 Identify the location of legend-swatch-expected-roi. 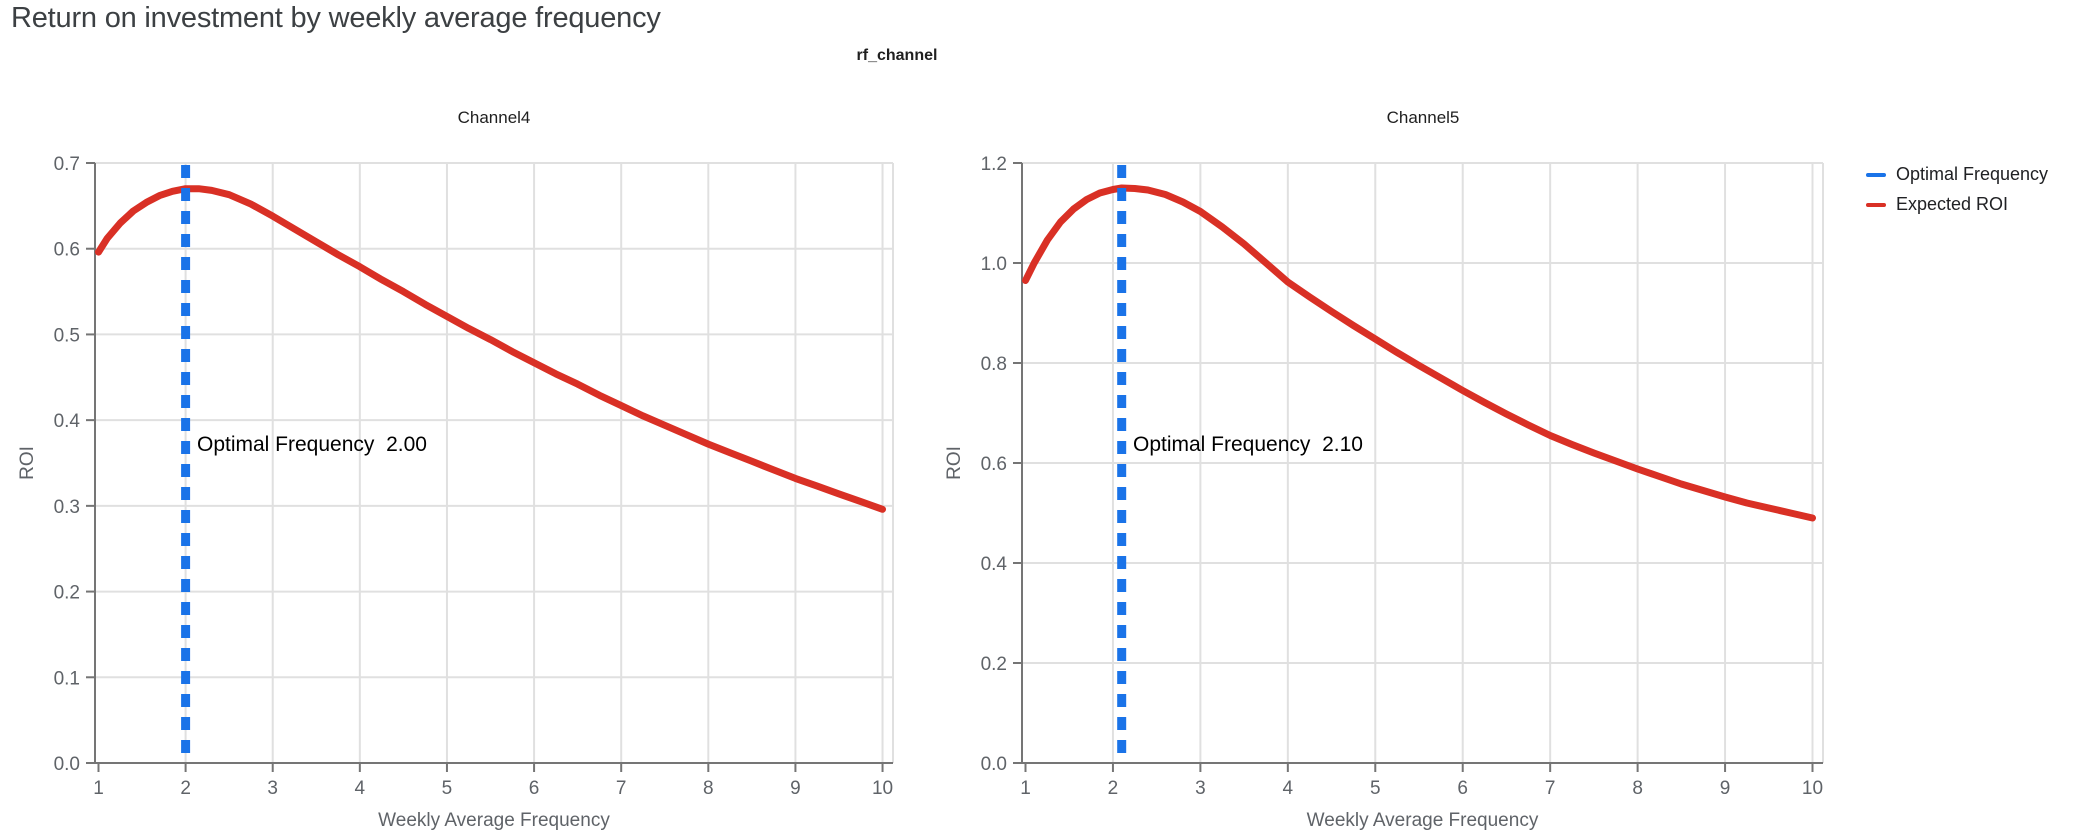
(1876, 204).